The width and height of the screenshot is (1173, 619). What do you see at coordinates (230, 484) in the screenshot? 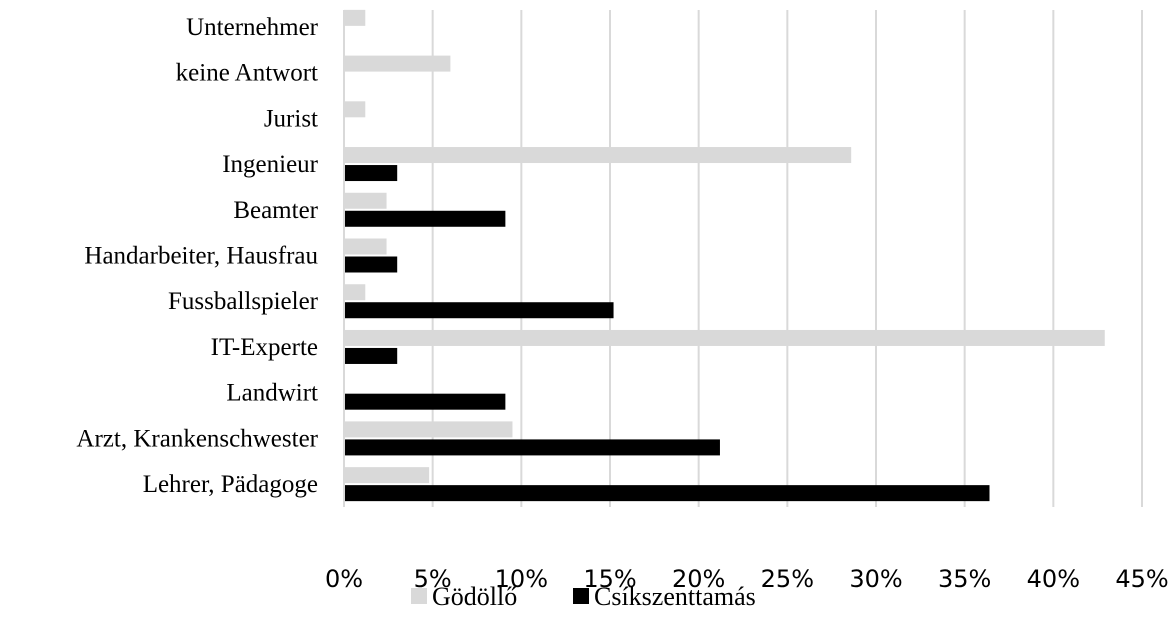
I see `category-label: Lehrer, Pädagoge` at bounding box center [230, 484].